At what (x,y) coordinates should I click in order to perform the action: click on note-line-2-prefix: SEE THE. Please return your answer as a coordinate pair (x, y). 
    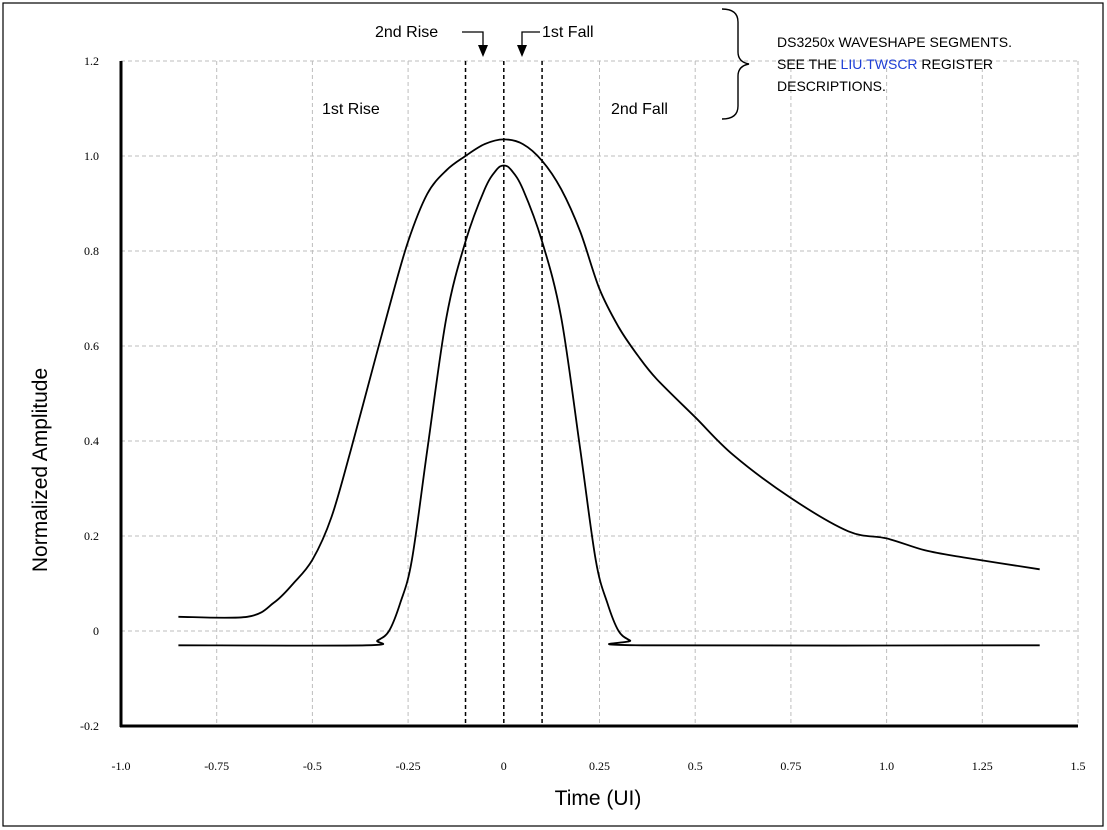
    Looking at the image, I should click on (809, 64).